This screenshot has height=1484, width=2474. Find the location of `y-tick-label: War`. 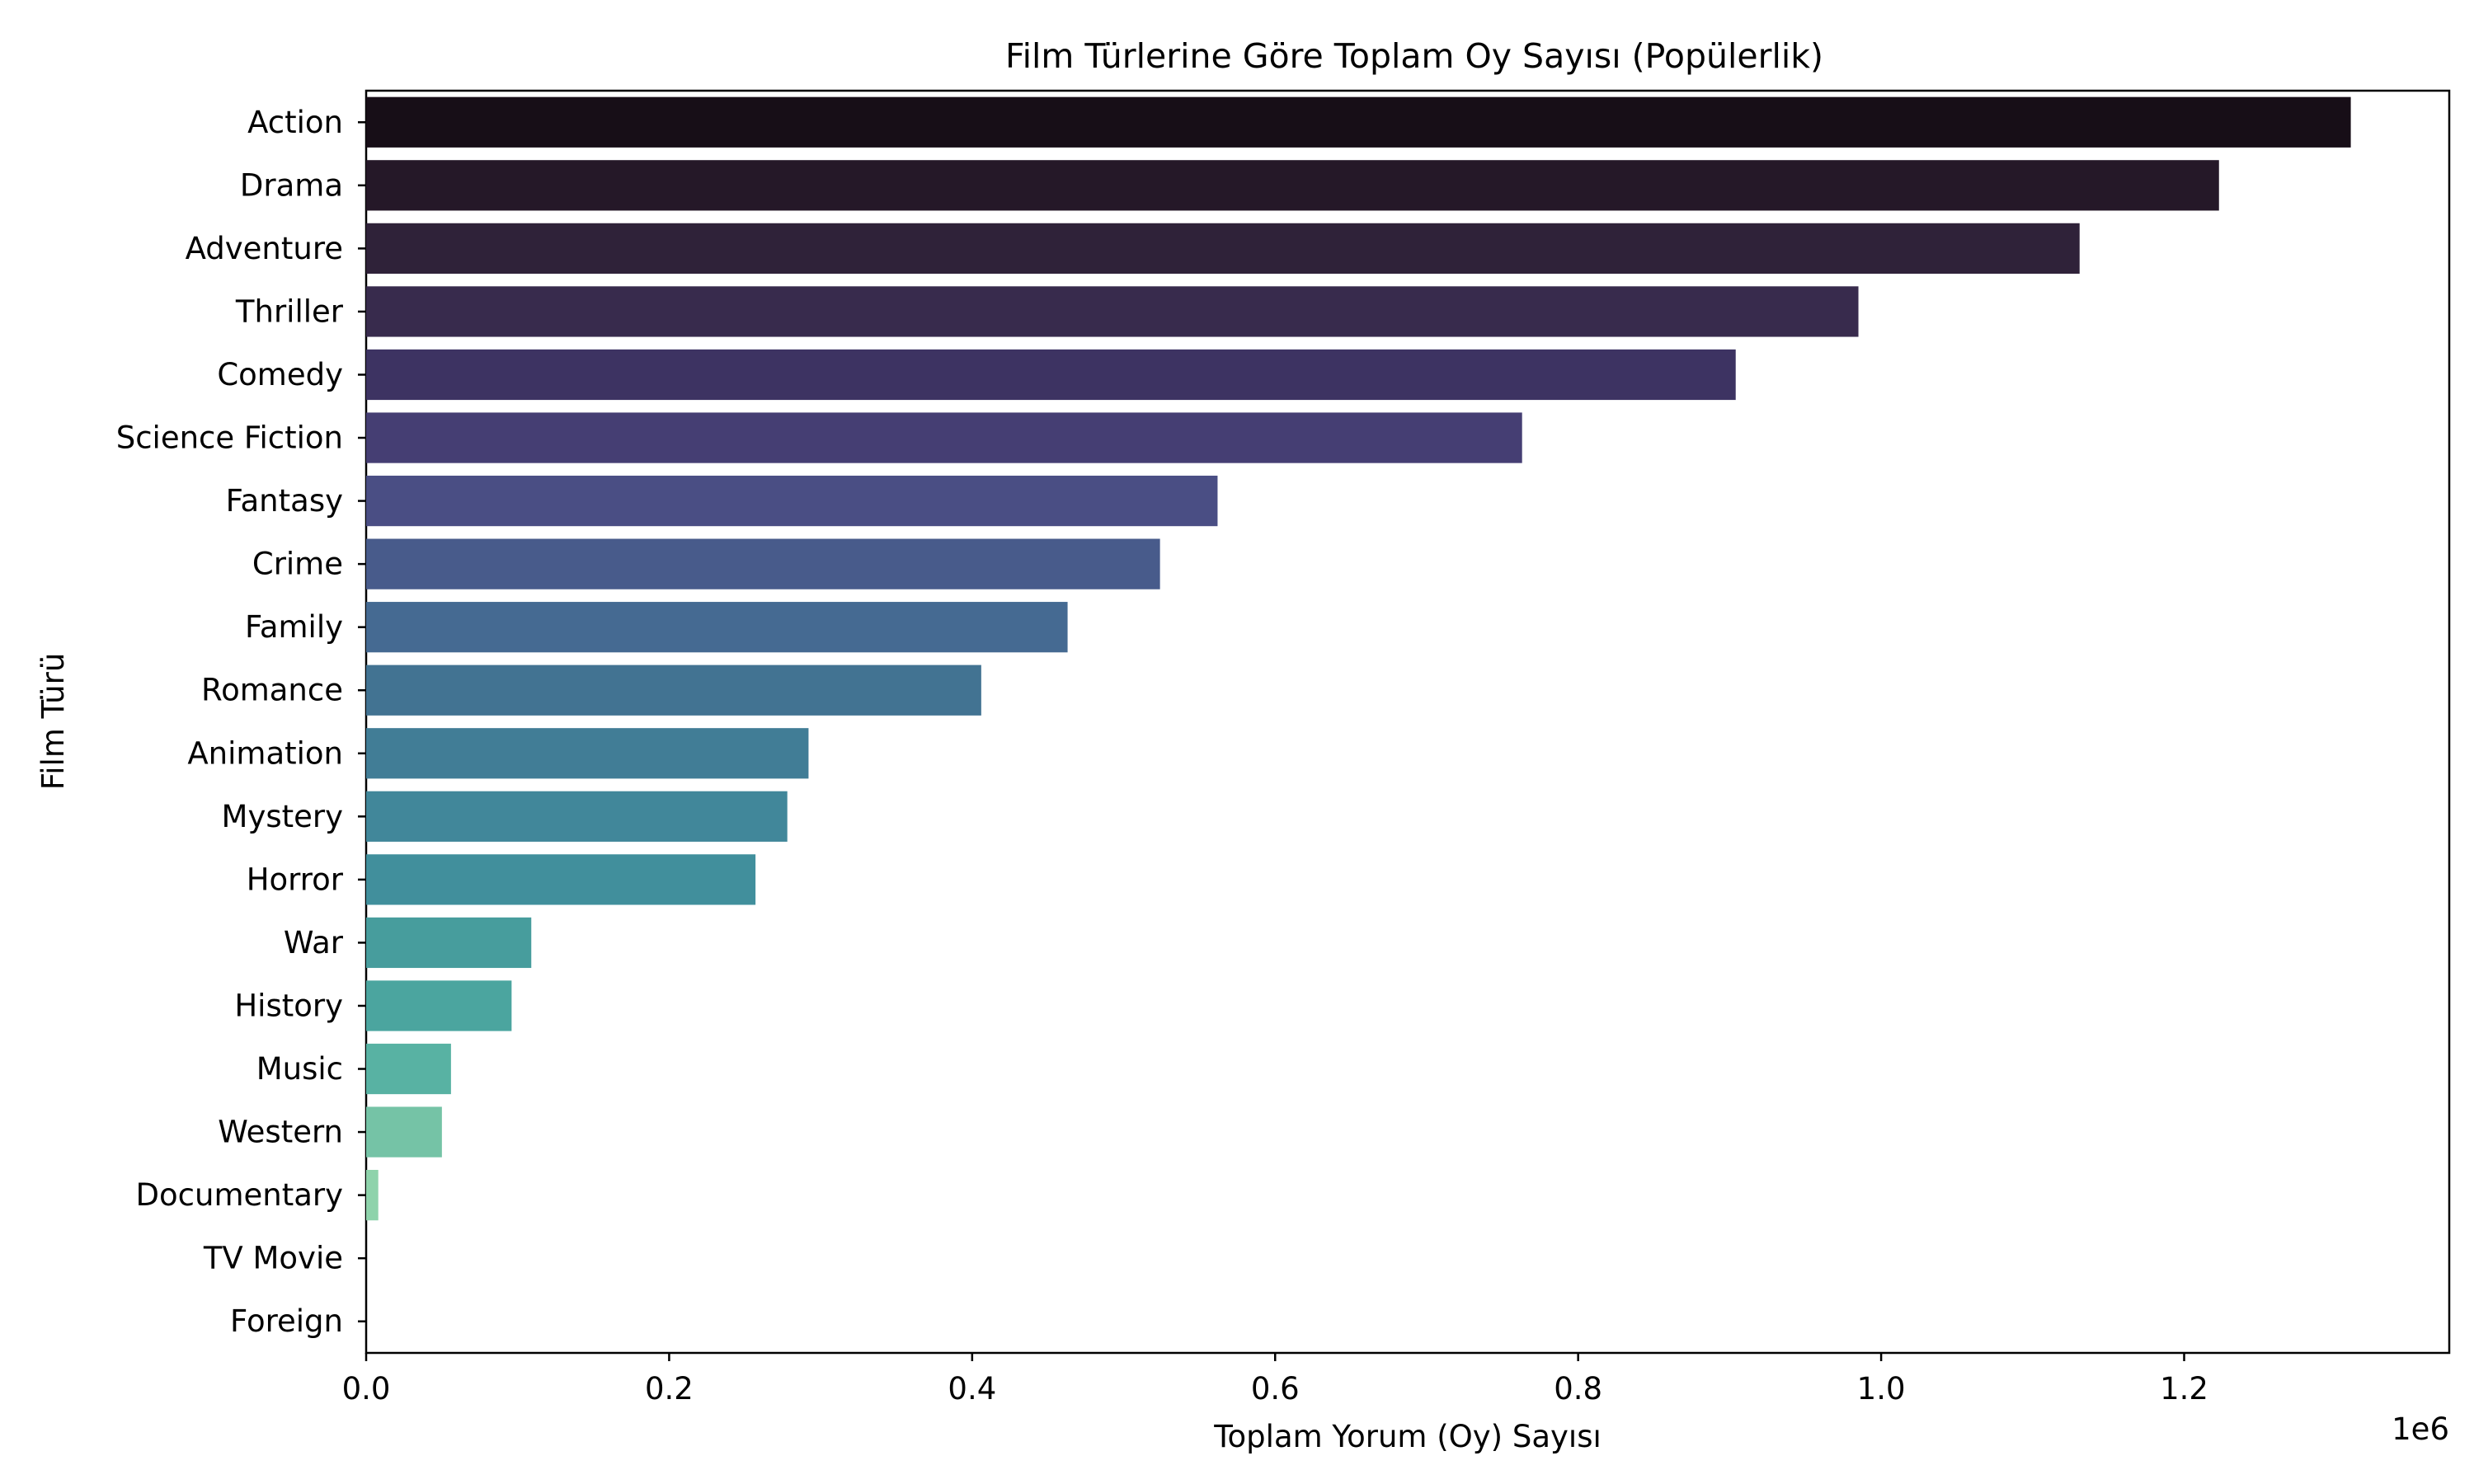

y-tick-label: War is located at coordinates (314, 942).